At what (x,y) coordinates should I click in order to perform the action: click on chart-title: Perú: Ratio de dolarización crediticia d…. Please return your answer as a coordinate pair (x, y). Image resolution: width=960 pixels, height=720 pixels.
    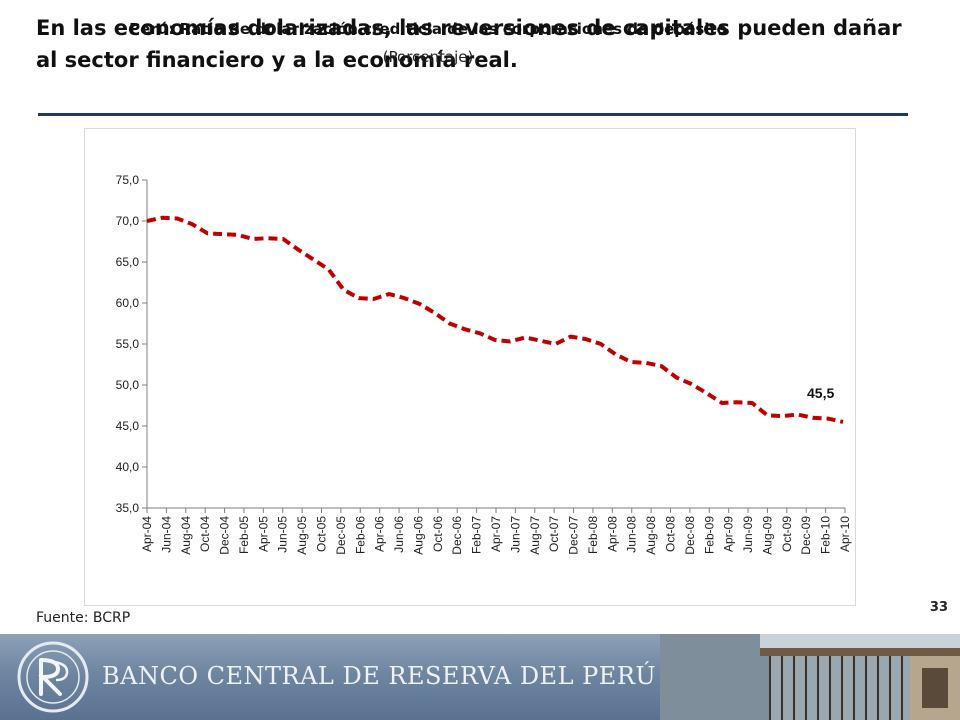
    Looking at the image, I should click on (428, 29).